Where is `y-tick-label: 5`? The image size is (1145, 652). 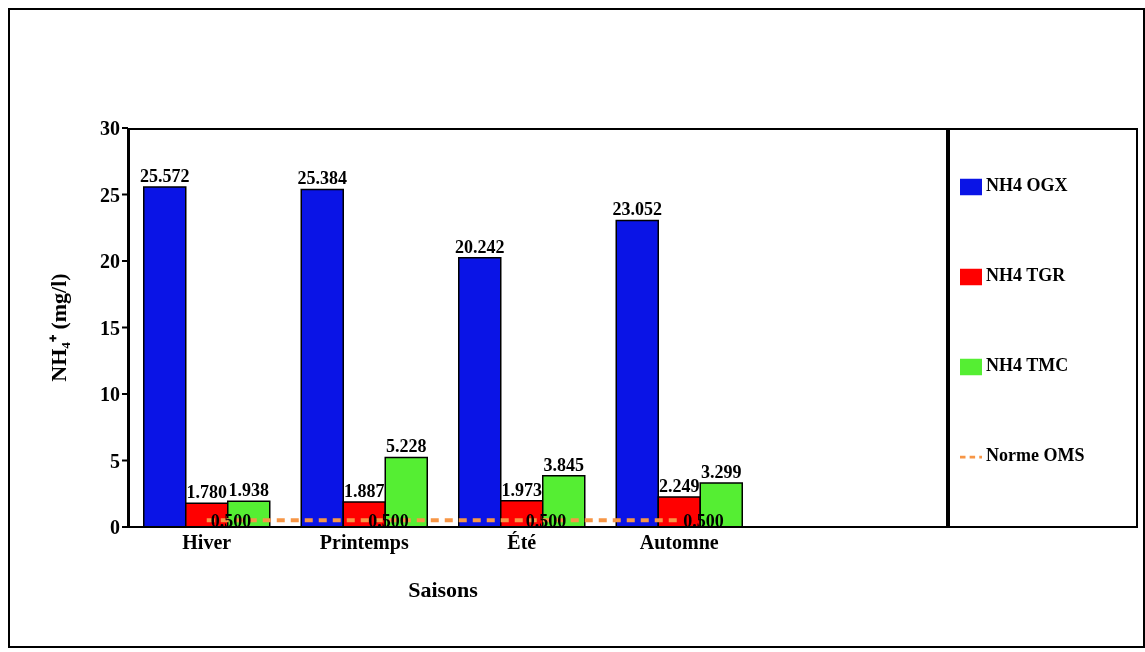 y-tick-label: 5 is located at coordinates (115, 460).